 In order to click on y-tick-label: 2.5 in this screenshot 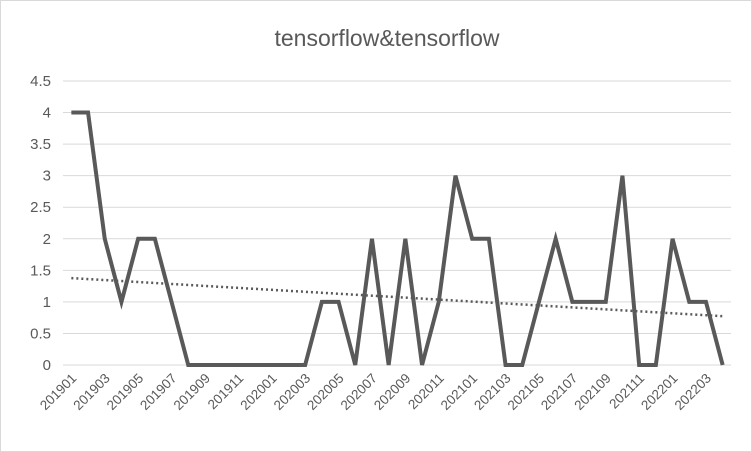, I will do `click(40, 207)`.